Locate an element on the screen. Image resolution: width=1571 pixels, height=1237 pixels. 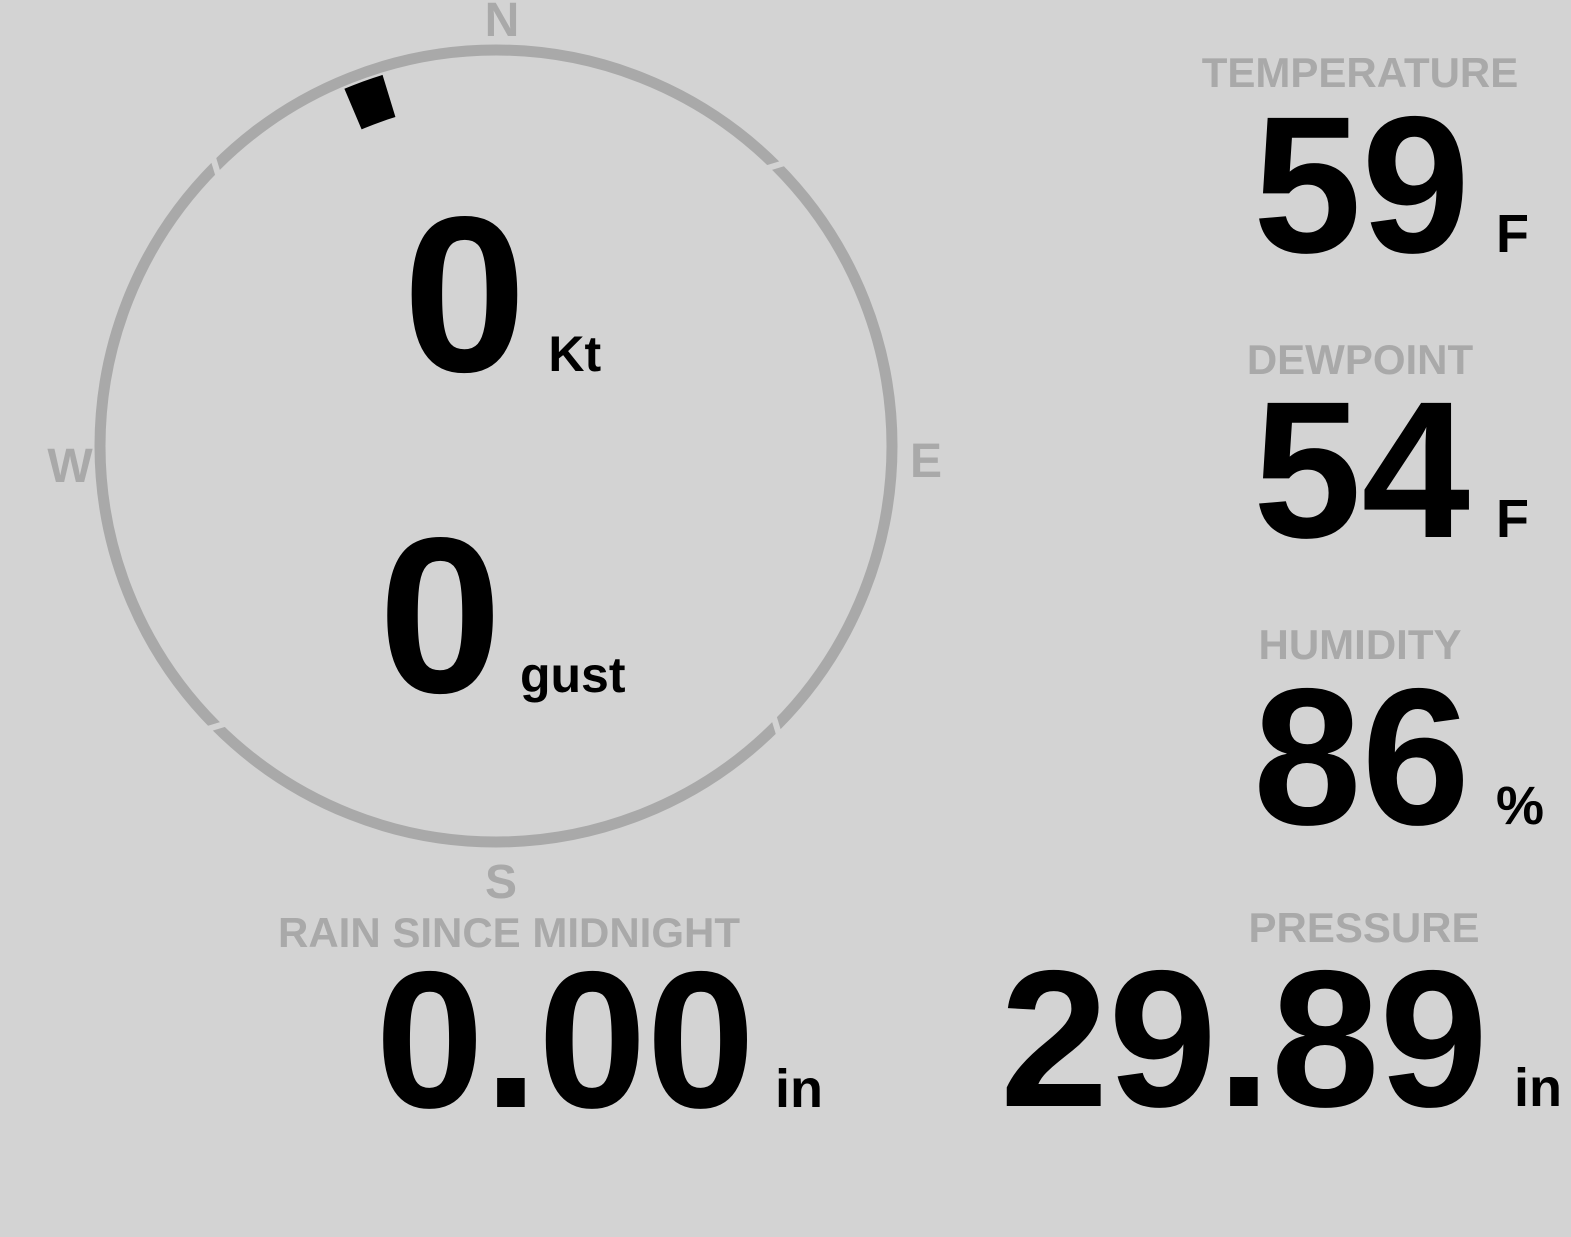
rain-label: RAIN SINCE MIDNIGHT is located at coordinates (509, 932).